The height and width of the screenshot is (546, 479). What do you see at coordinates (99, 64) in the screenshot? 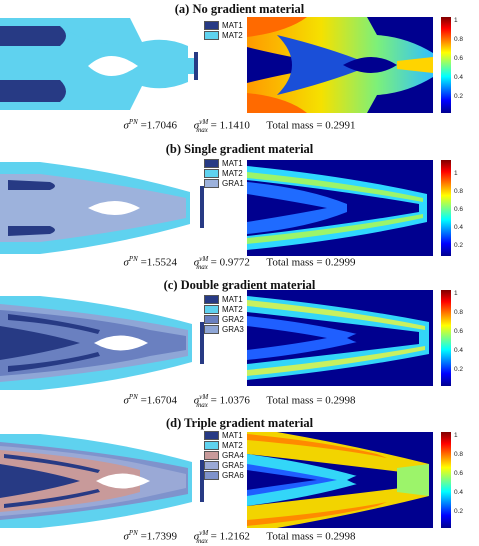
I see `material-layout-a` at bounding box center [99, 64].